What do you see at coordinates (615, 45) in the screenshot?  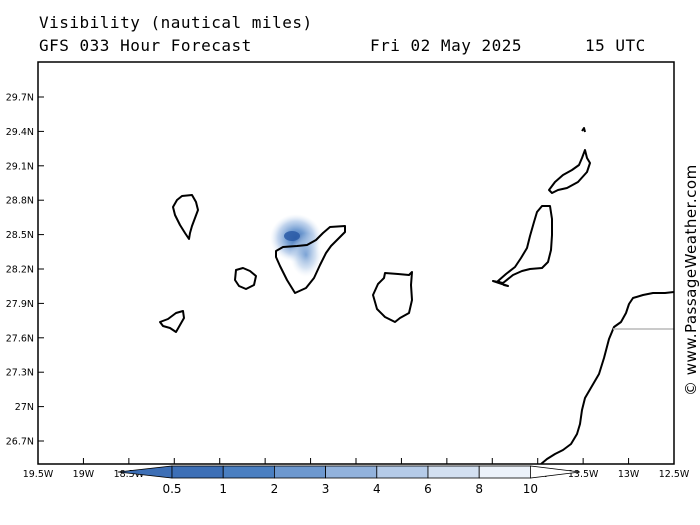 I see `forecast-time: 15 UTC` at bounding box center [615, 45].